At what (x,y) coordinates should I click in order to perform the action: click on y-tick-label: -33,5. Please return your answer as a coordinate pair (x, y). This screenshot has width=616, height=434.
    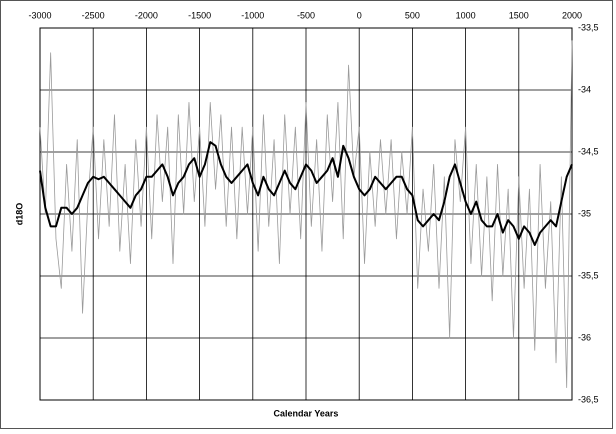
    Looking at the image, I should click on (588, 27).